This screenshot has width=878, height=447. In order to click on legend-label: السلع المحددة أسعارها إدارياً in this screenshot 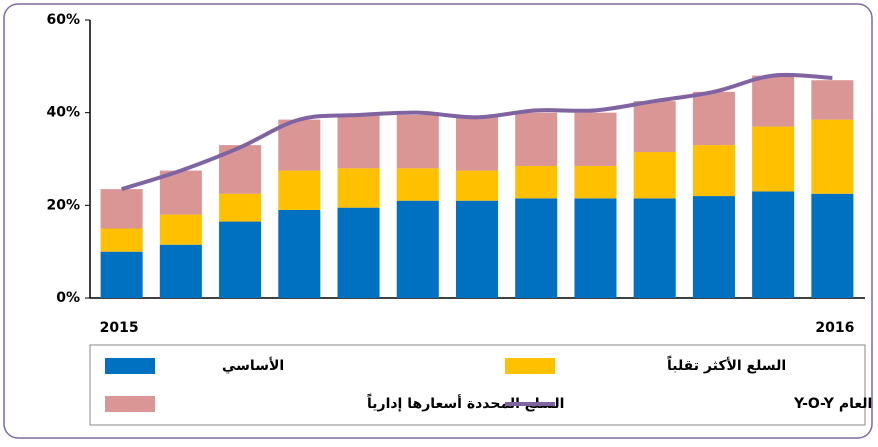, I will do `click(465, 402)`.